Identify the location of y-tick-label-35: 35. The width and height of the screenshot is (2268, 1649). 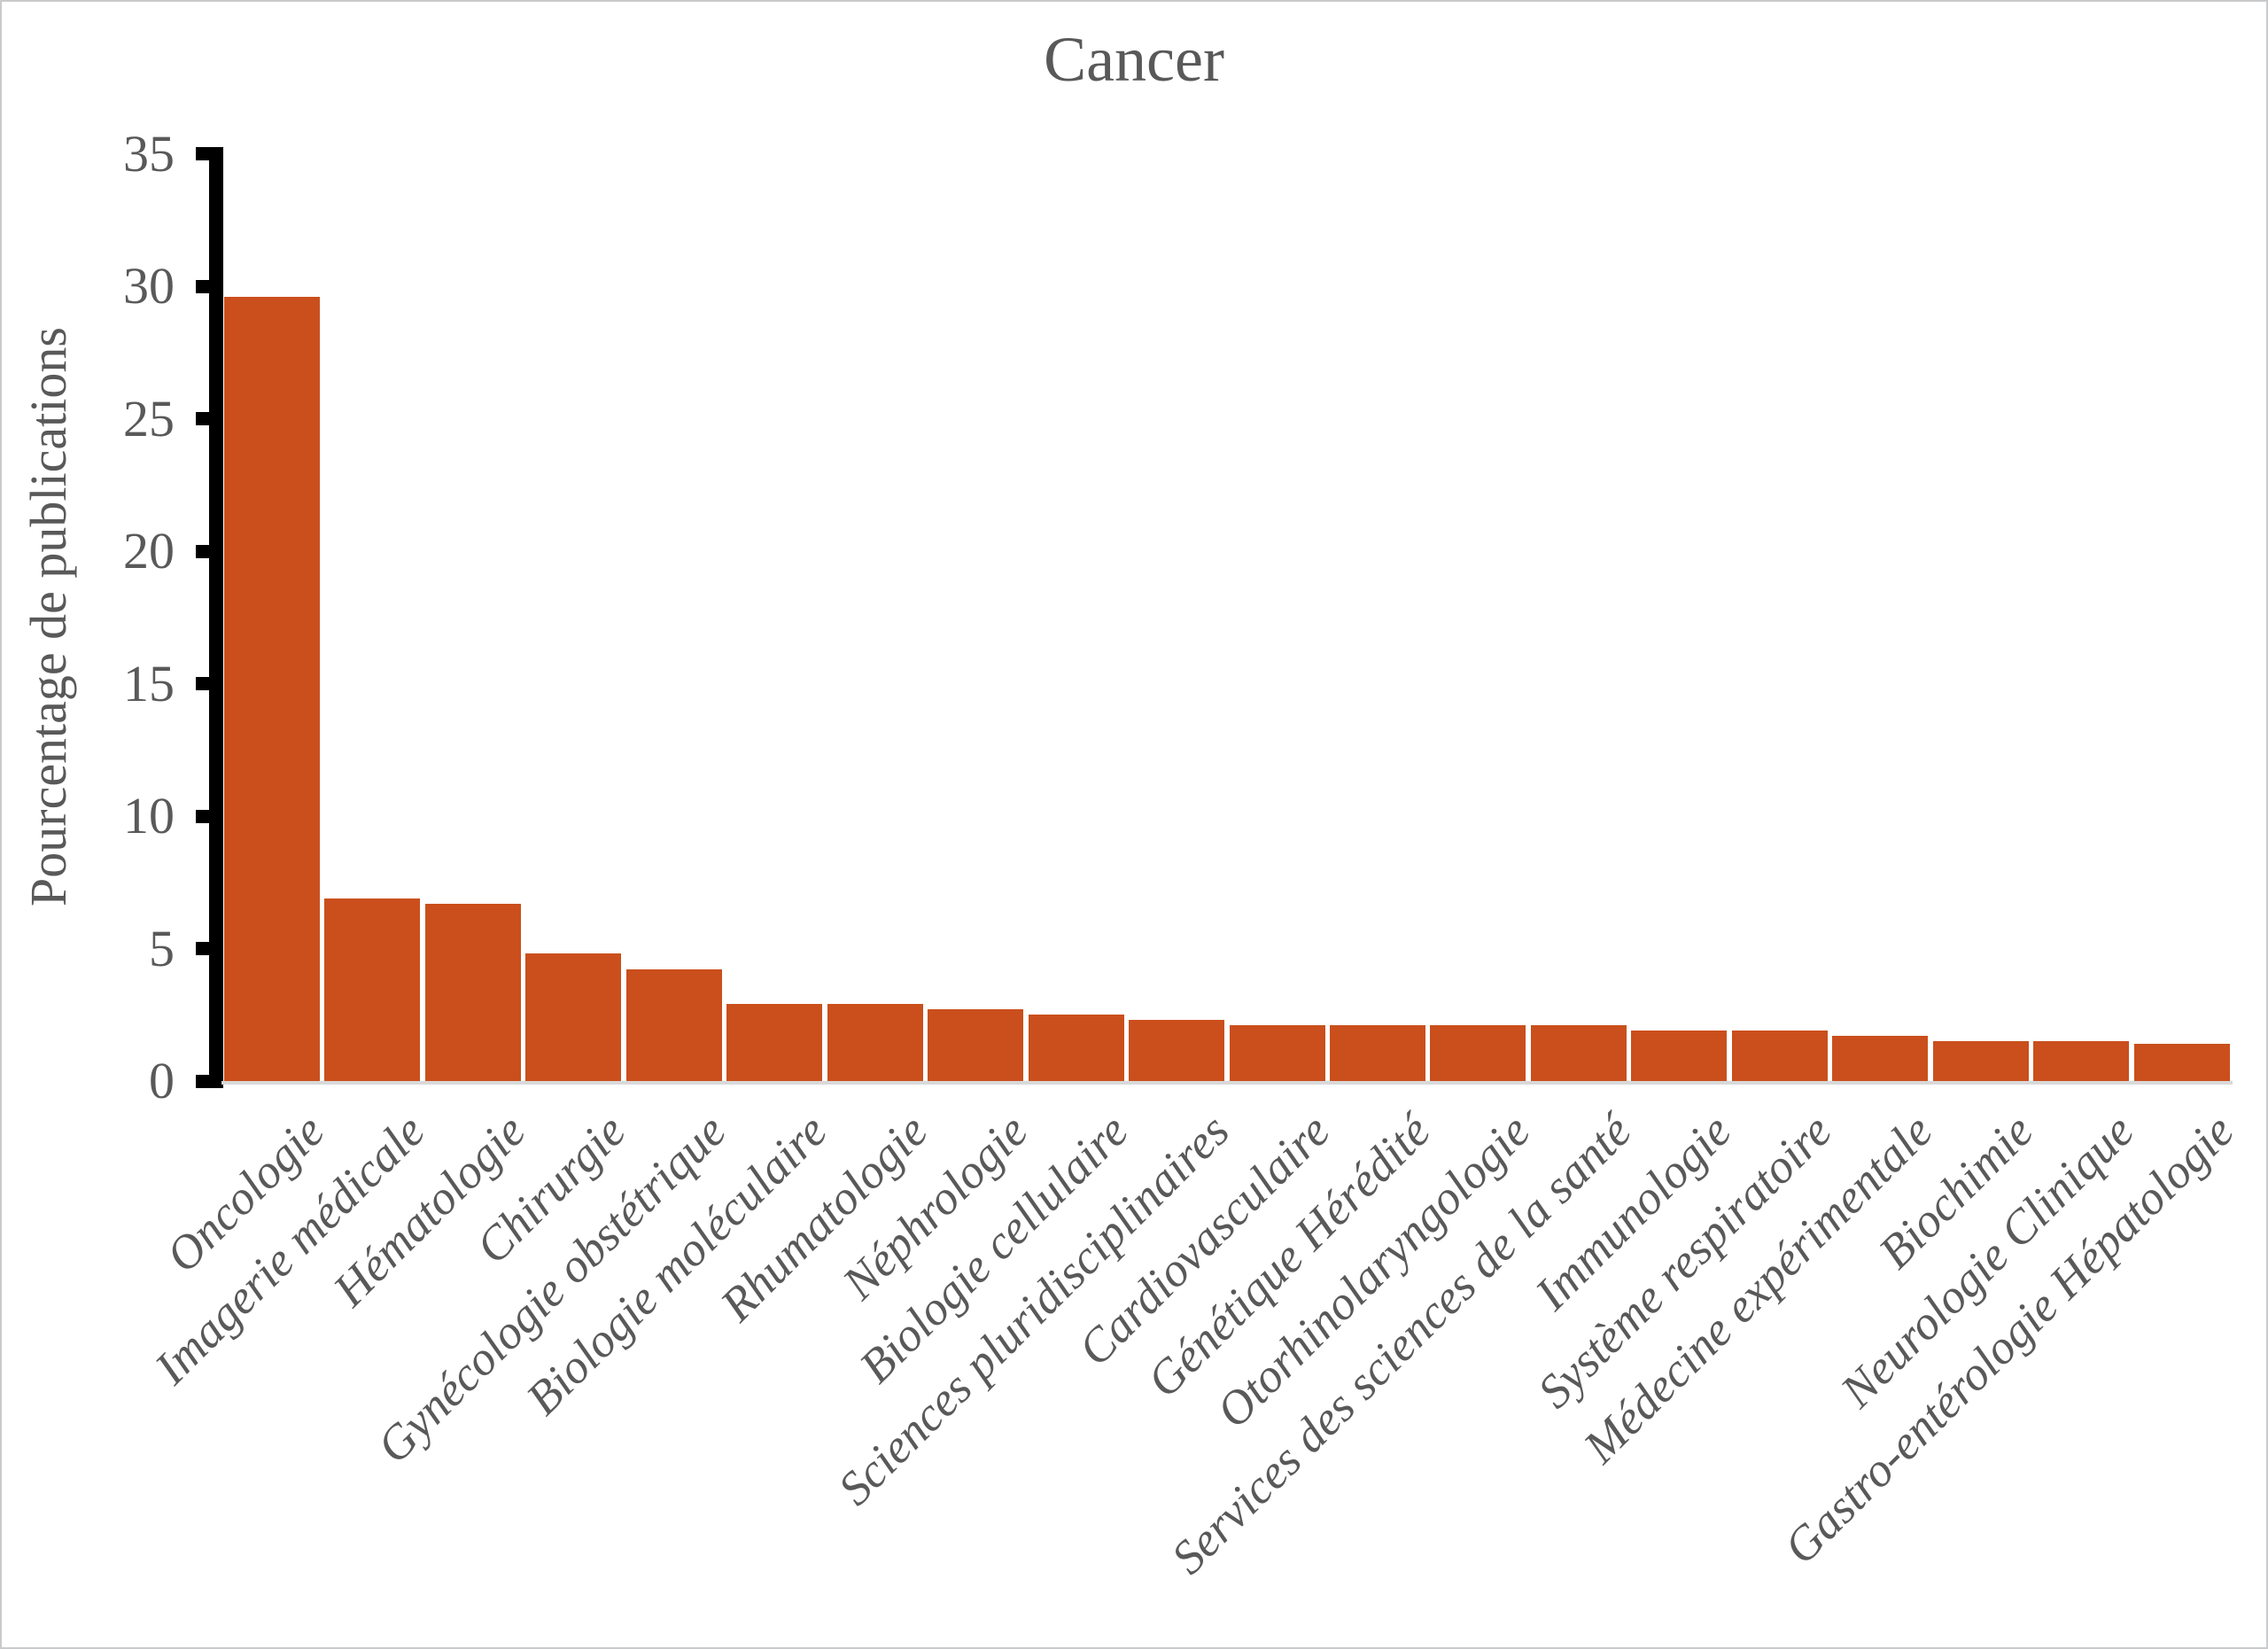
(149, 153).